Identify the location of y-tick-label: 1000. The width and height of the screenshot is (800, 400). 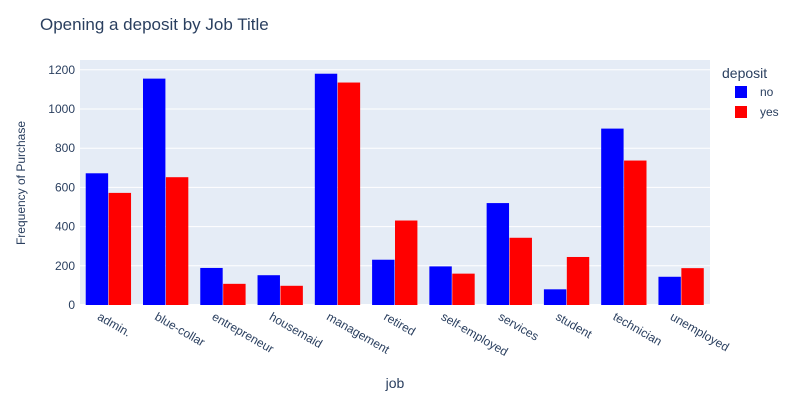
(61, 109).